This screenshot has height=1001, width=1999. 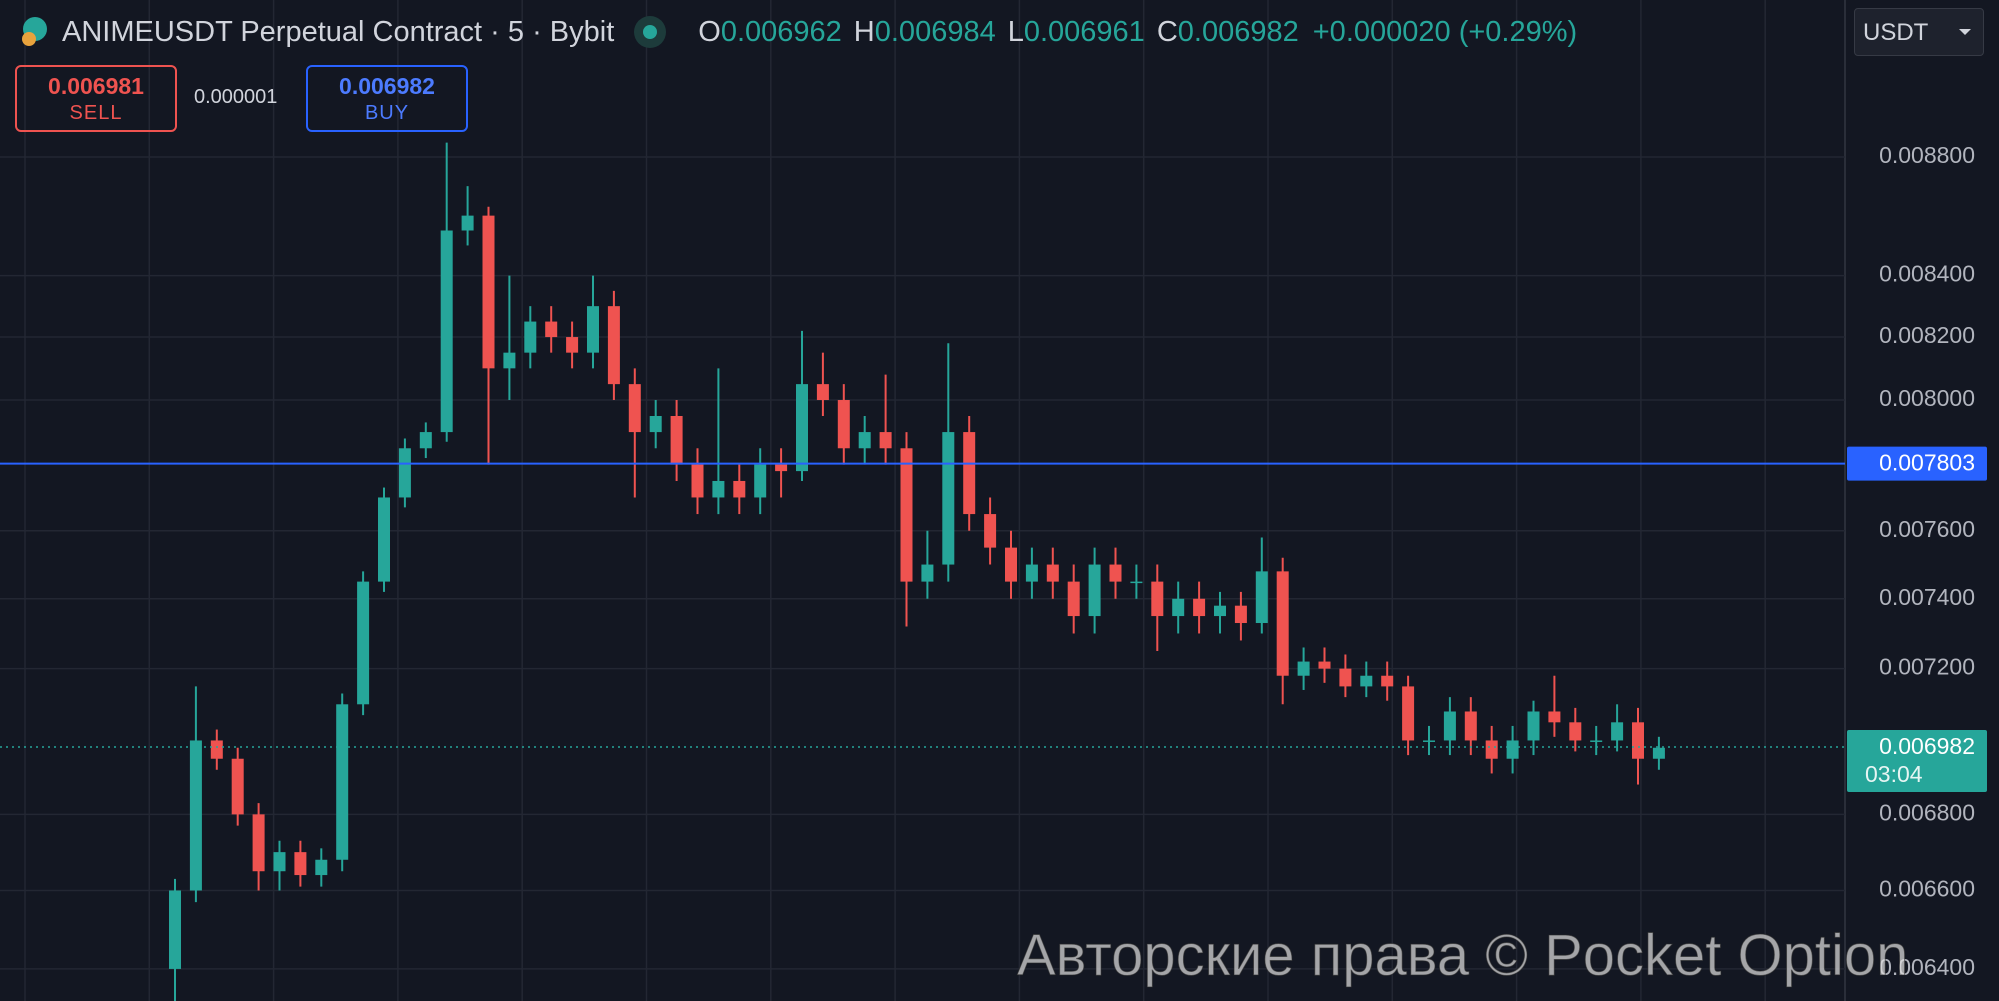 What do you see at coordinates (1462, 956) in the screenshot?
I see `watermark: Авторские права © Pocket Option` at bounding box center [1462, 956].